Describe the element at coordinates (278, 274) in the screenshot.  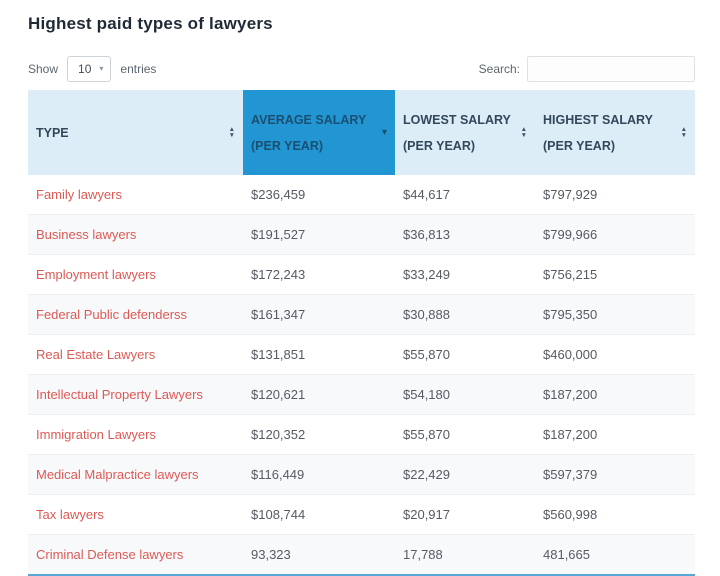
I see `salary-cell: $172,243` at that location.